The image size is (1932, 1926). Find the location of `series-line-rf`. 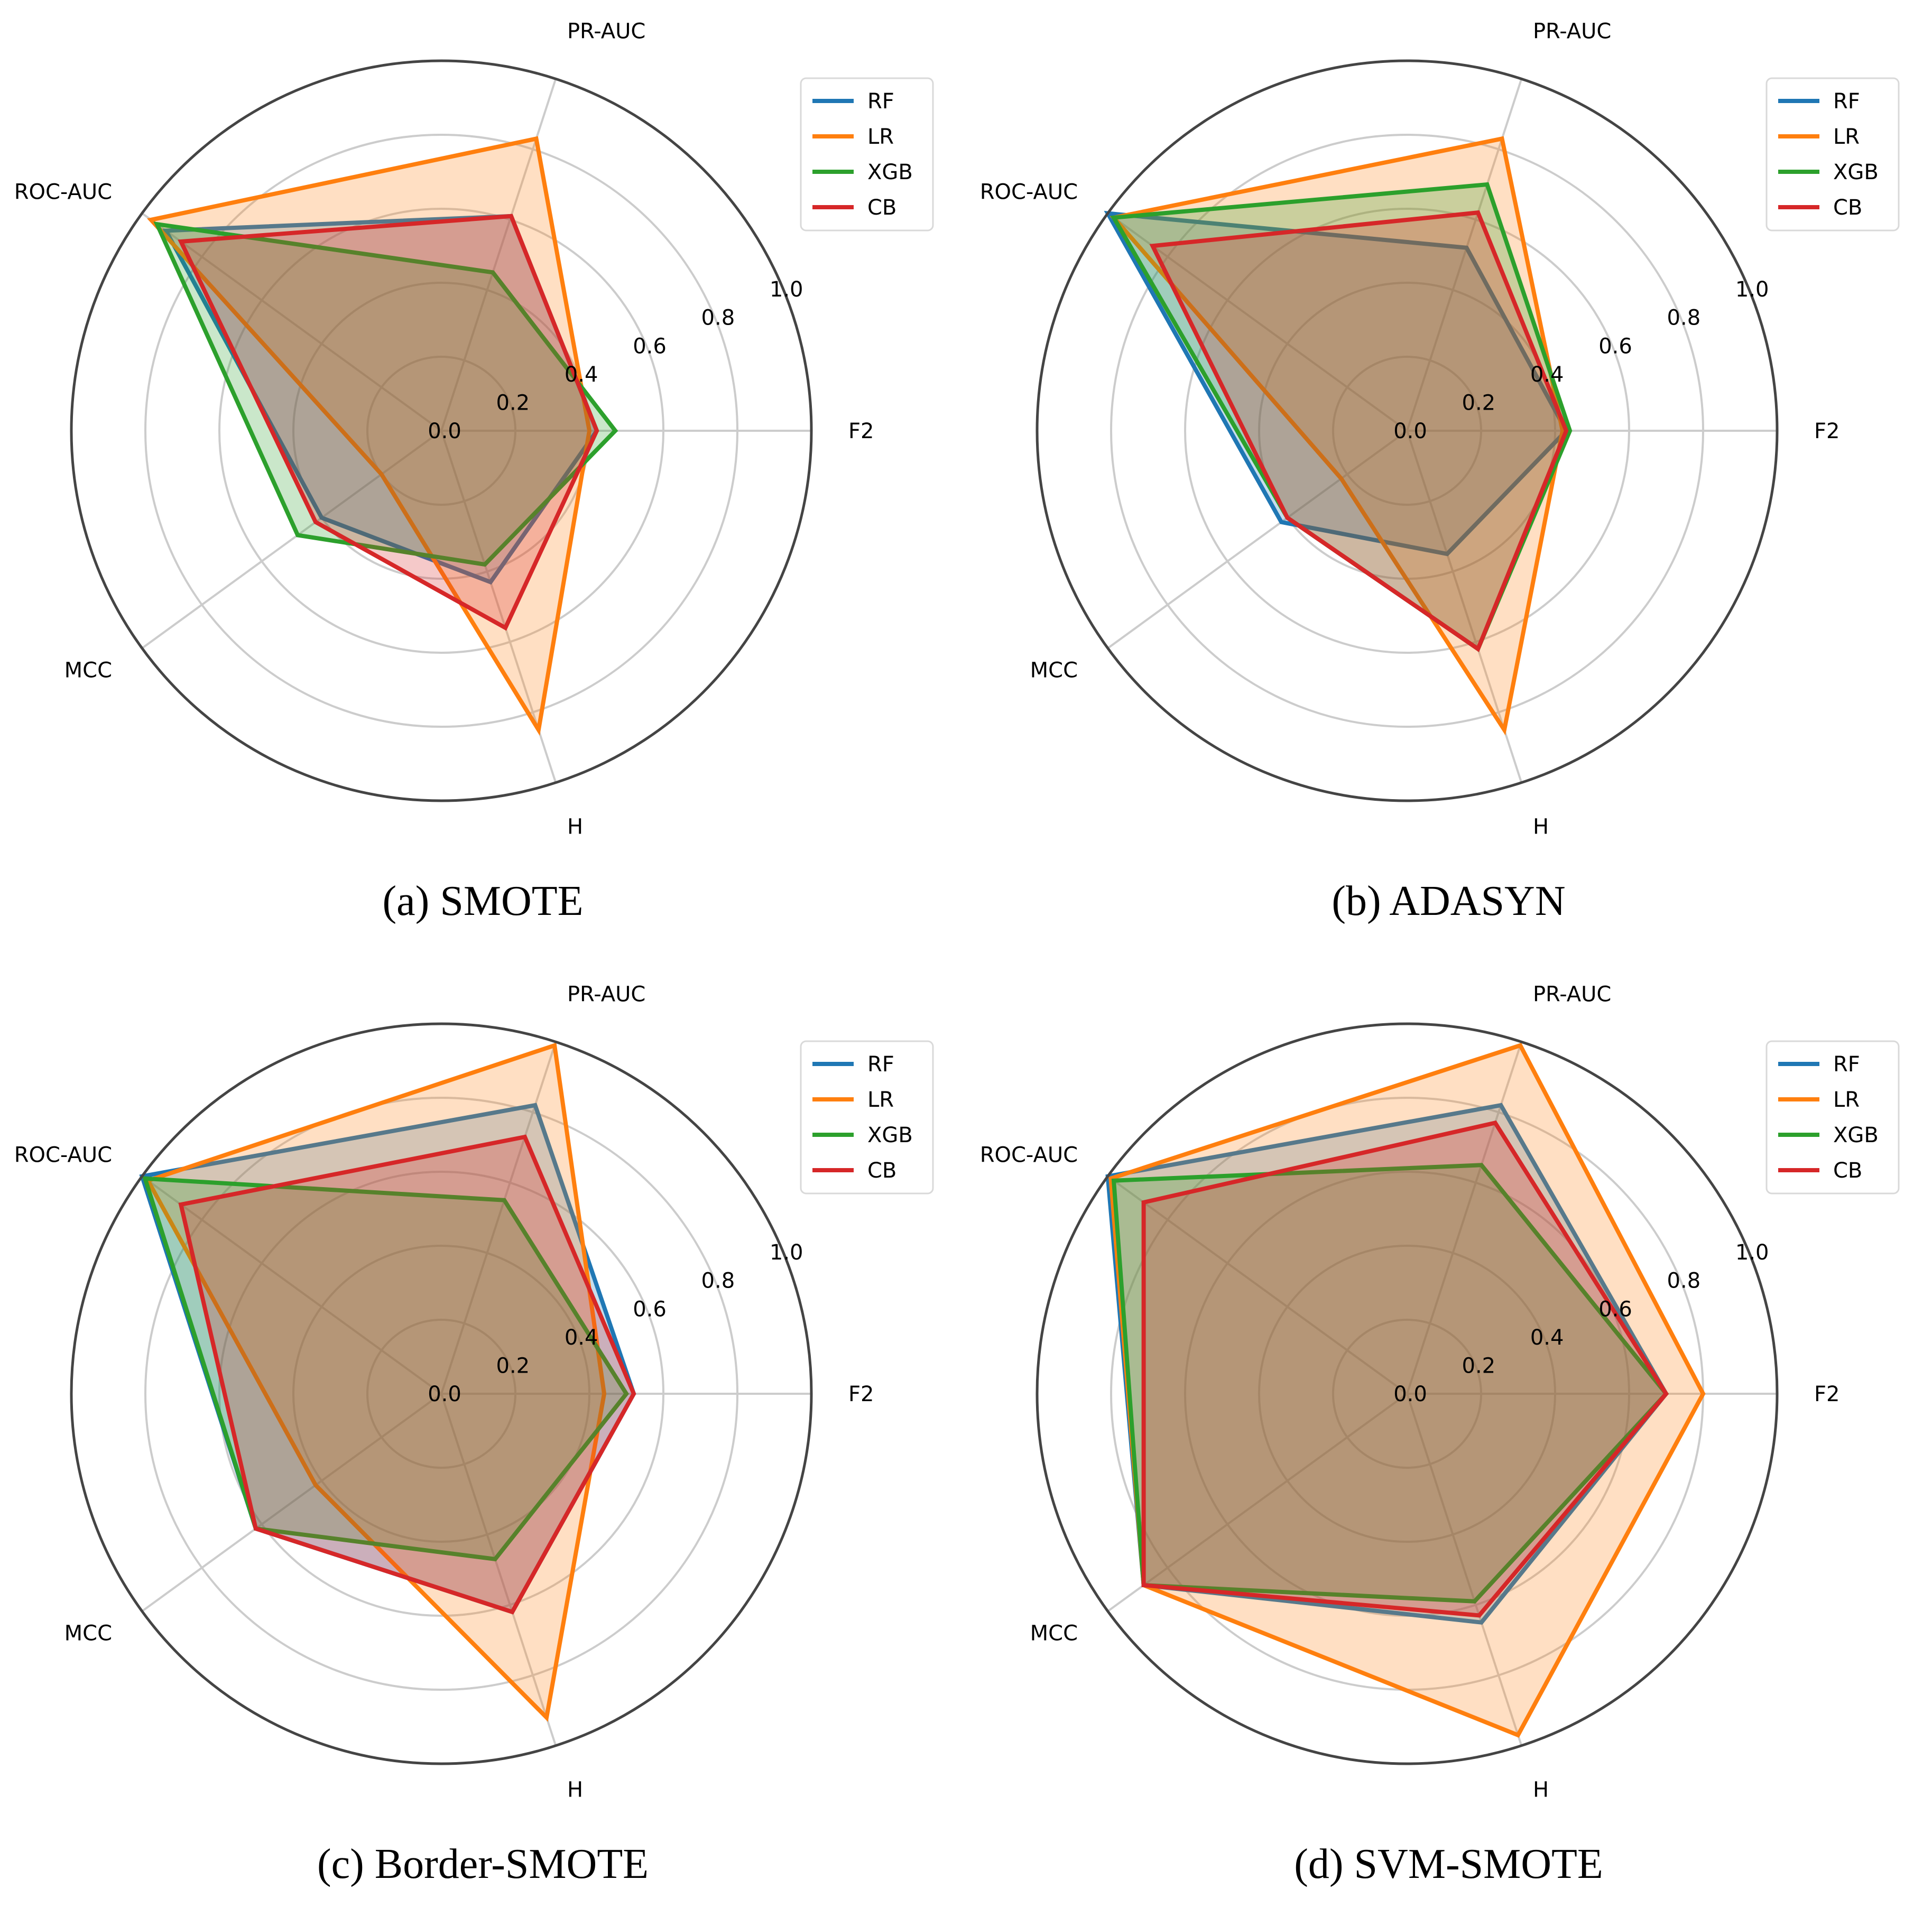

series-line-rf is located at coordinates (1337, 384).